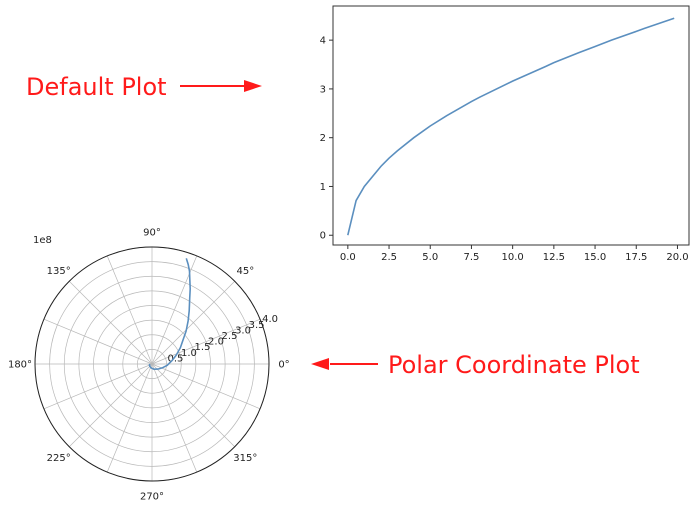 This screenshot has width=700, height=506. Describe the element at coordinates (514, 365) in the screenshot. I see `polar-plot-annotation: Polar Coordinate Plot` at that location.